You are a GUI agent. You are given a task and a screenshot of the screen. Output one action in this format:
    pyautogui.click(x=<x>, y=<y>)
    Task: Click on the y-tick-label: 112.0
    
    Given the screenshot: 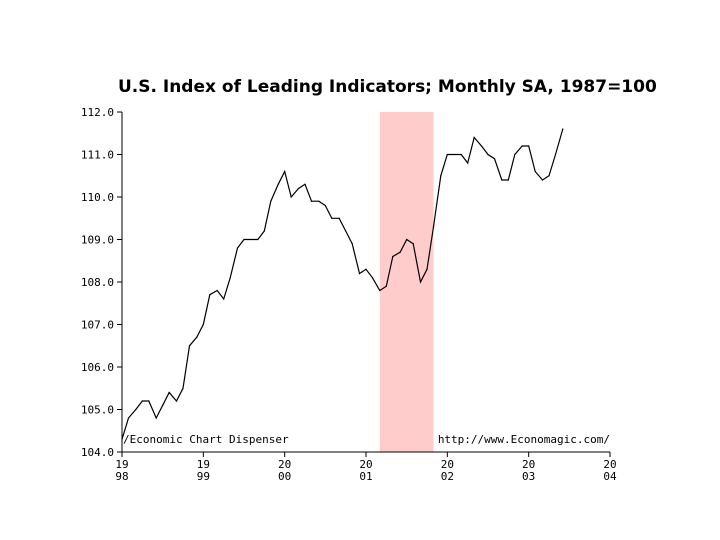 What is the action you would take?
    pyautogui.click(x=97, y=112)
    